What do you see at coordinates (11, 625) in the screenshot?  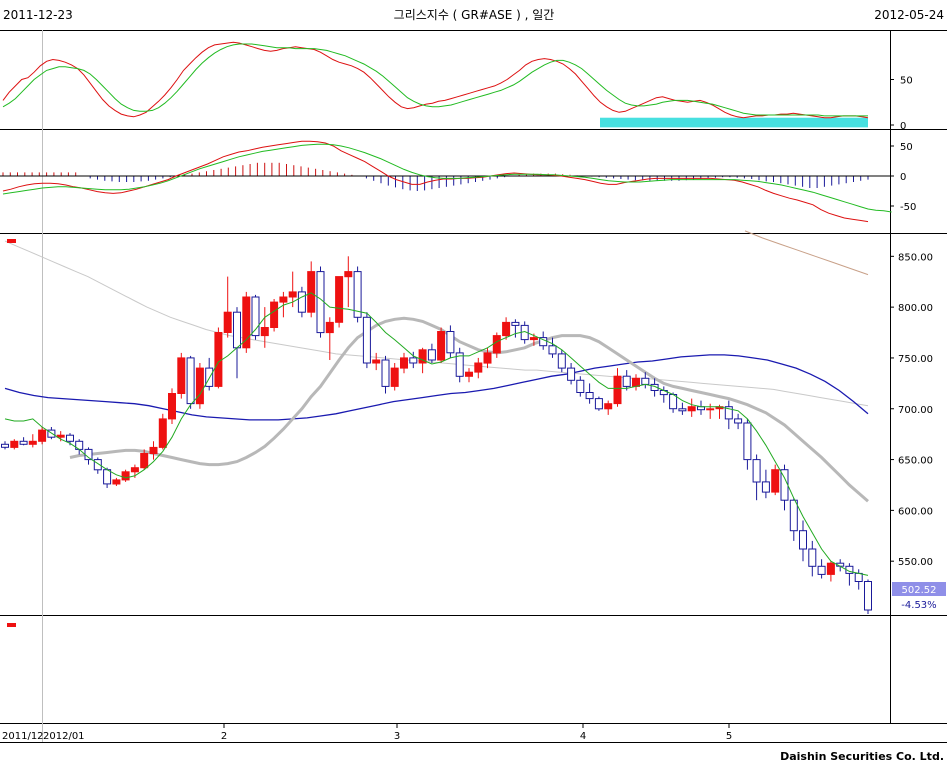 I see `volume-legend-marker` at bounding box center [11, 625].